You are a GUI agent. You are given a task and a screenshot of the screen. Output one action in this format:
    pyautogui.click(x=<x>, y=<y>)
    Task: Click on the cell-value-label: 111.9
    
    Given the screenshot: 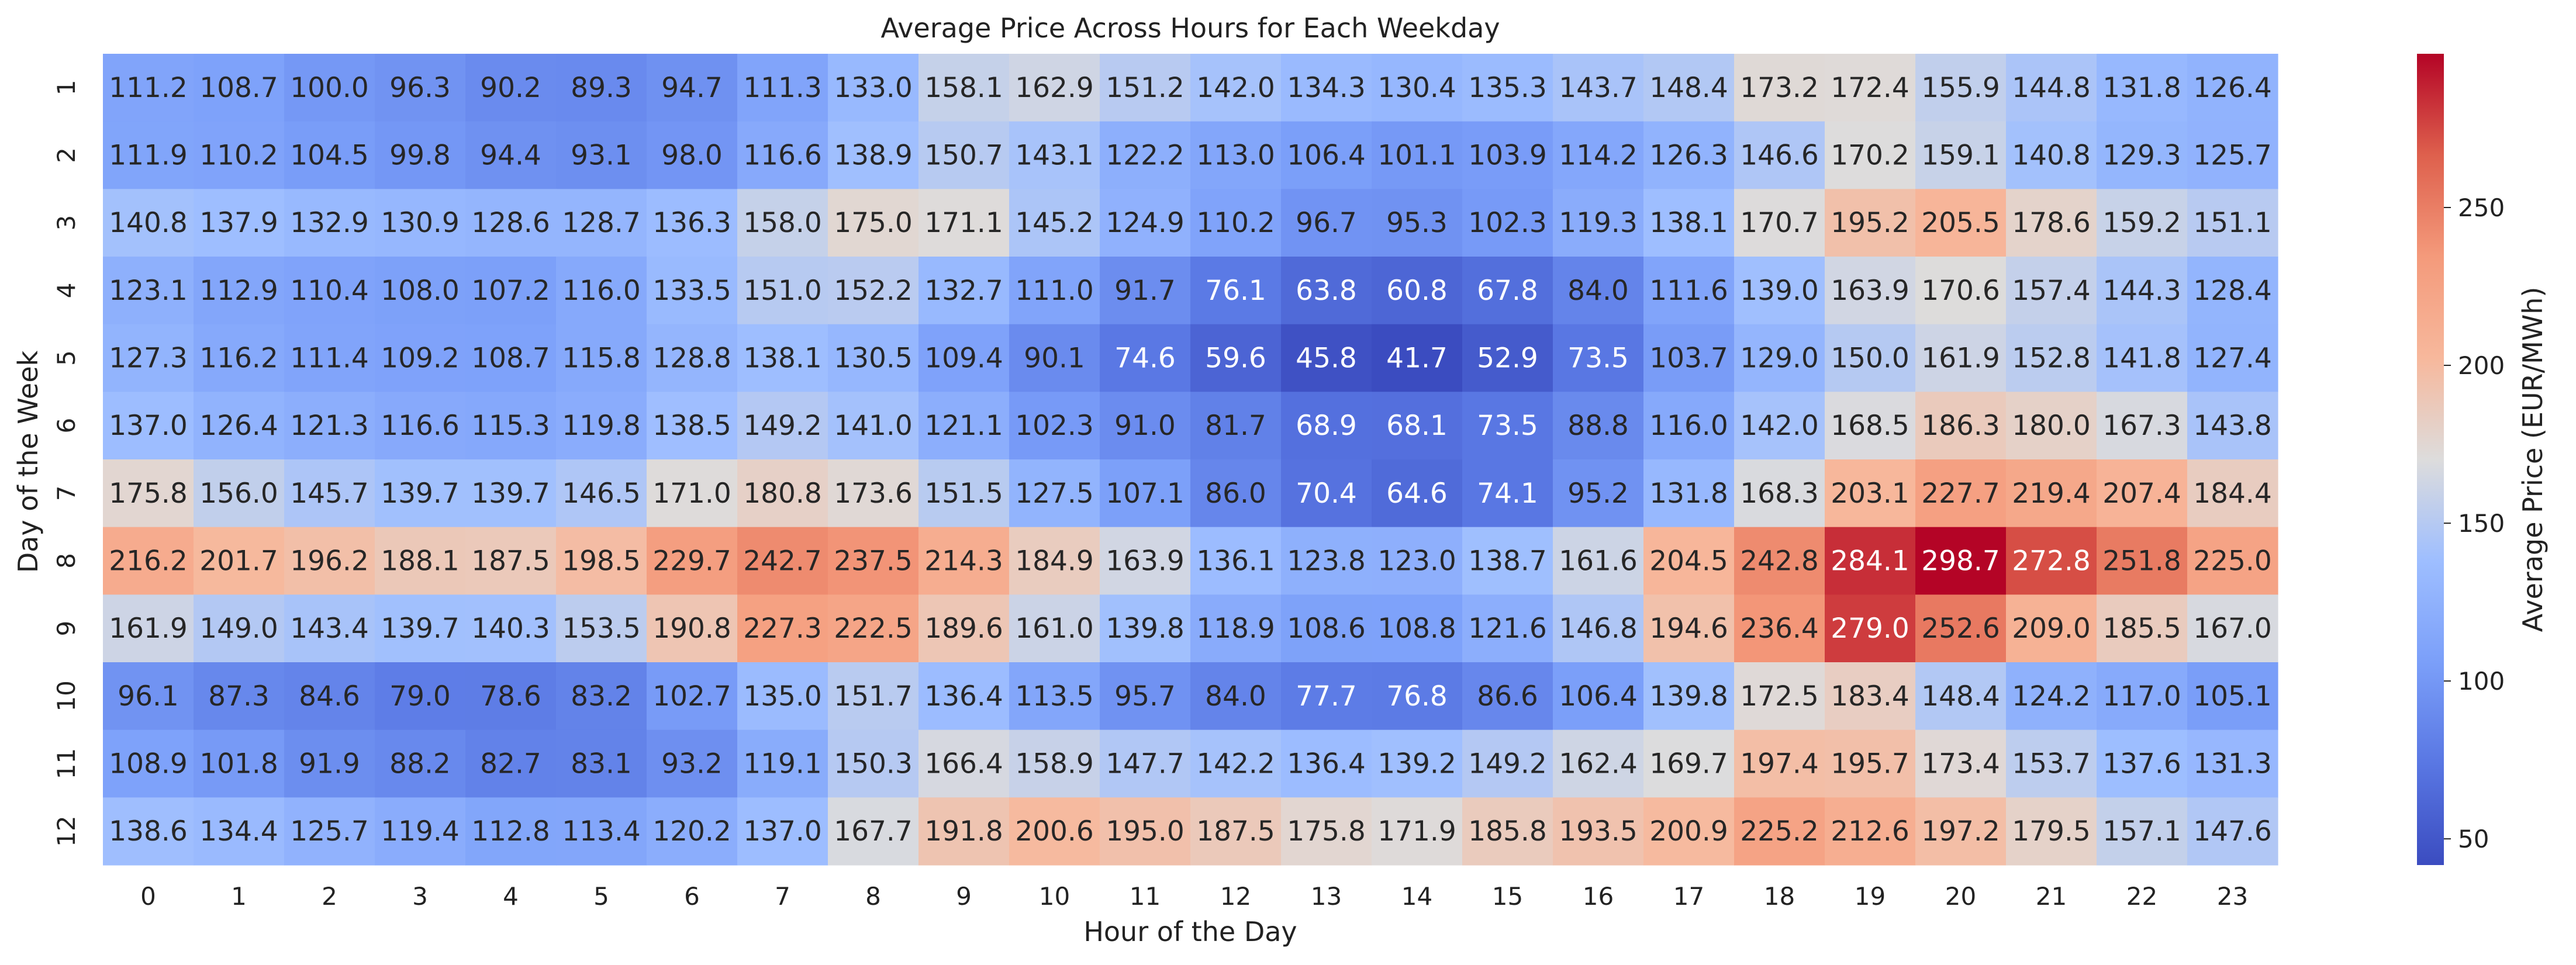 What is the action you would take?
    pyautogui.click(x=148, y=156)
    